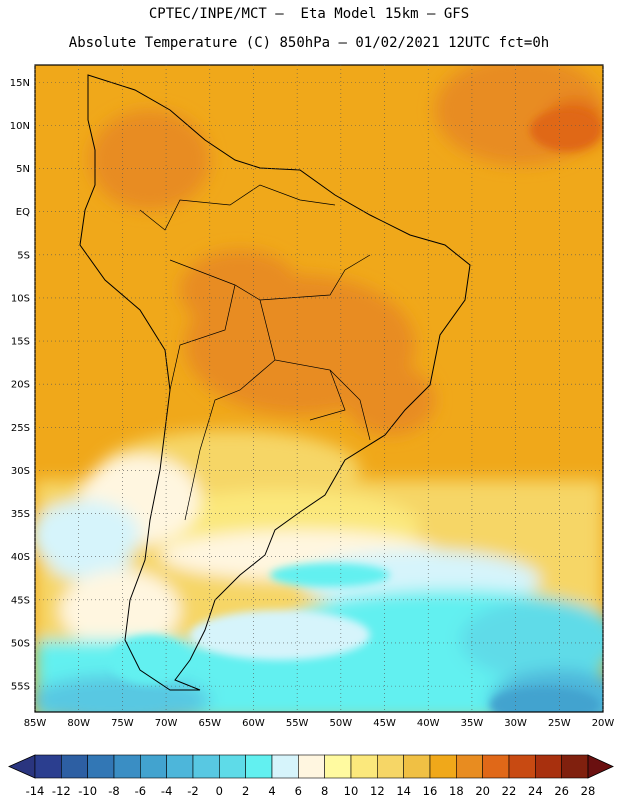 This screenshot has width=618, height=800. I want to click on title-line-1: CPTEC/INPE/MCT – Eta Model 15km – GFS, so click(309, 14).